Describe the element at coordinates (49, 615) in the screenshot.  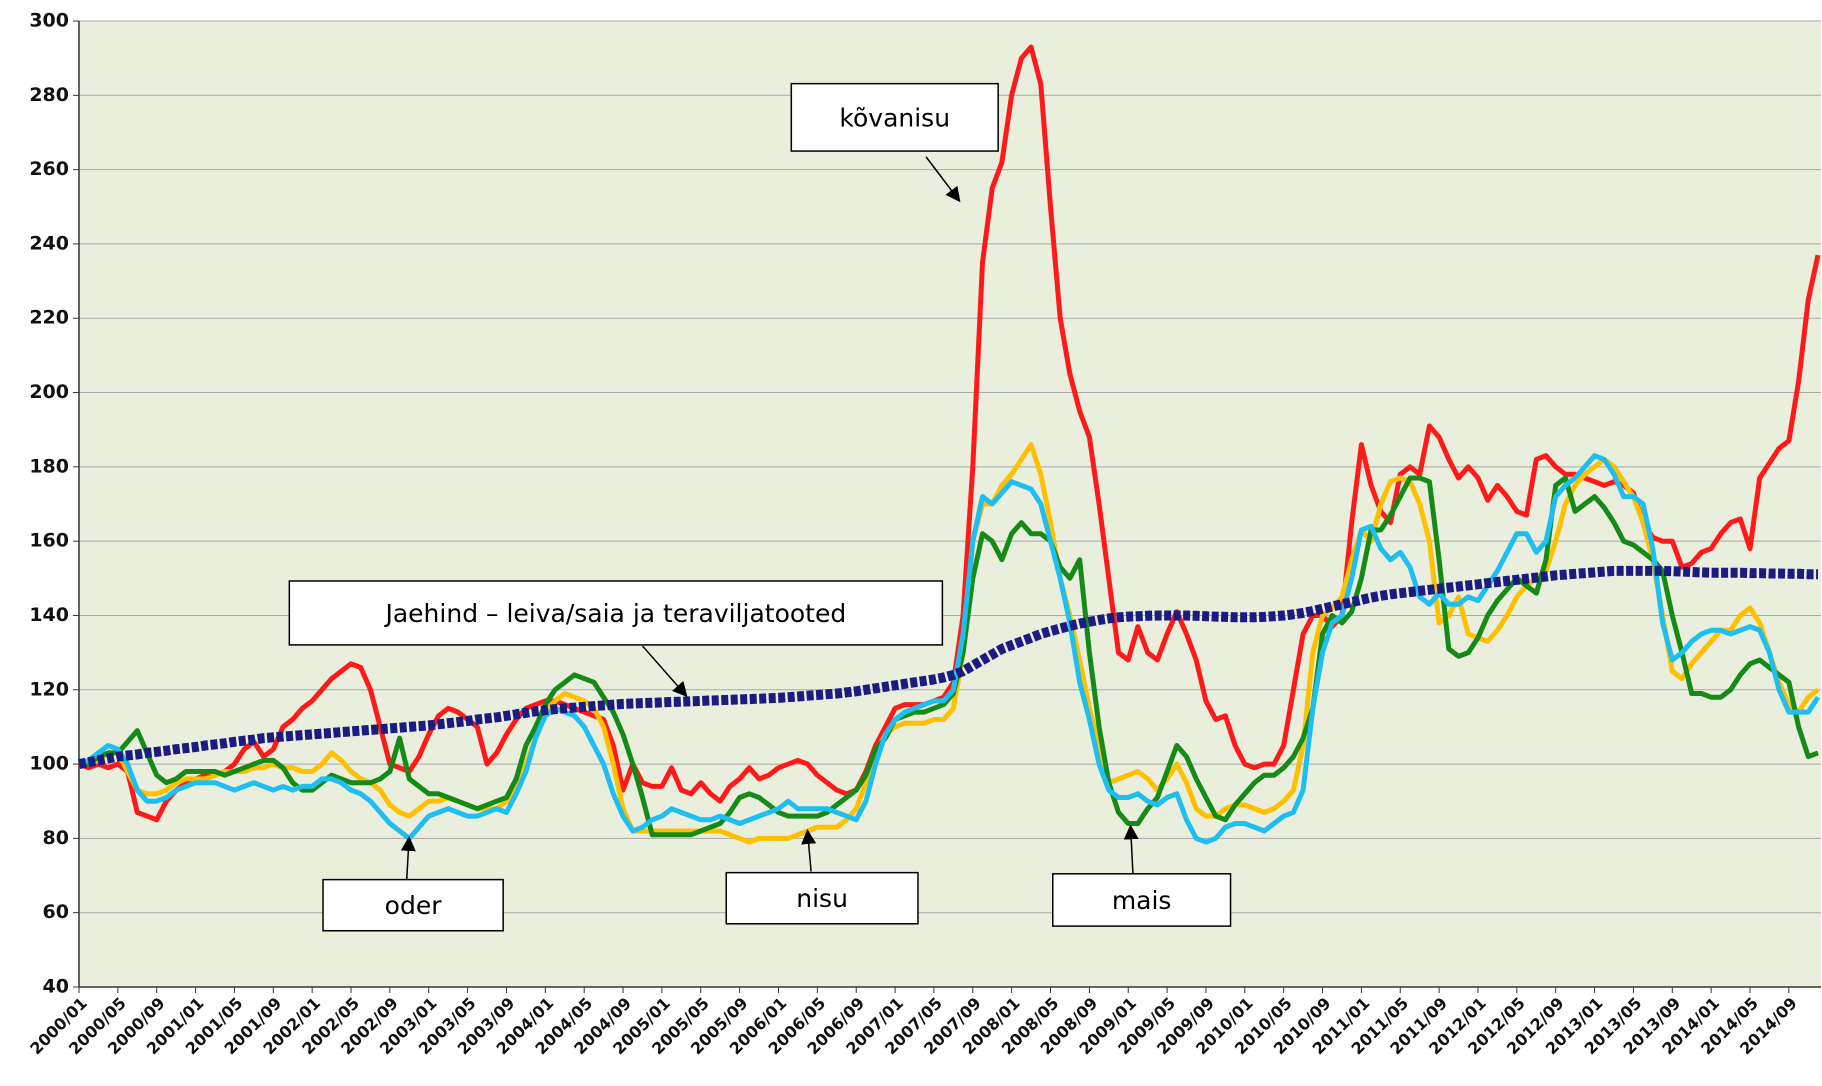
I see `y-tick-label: 140` at that location.